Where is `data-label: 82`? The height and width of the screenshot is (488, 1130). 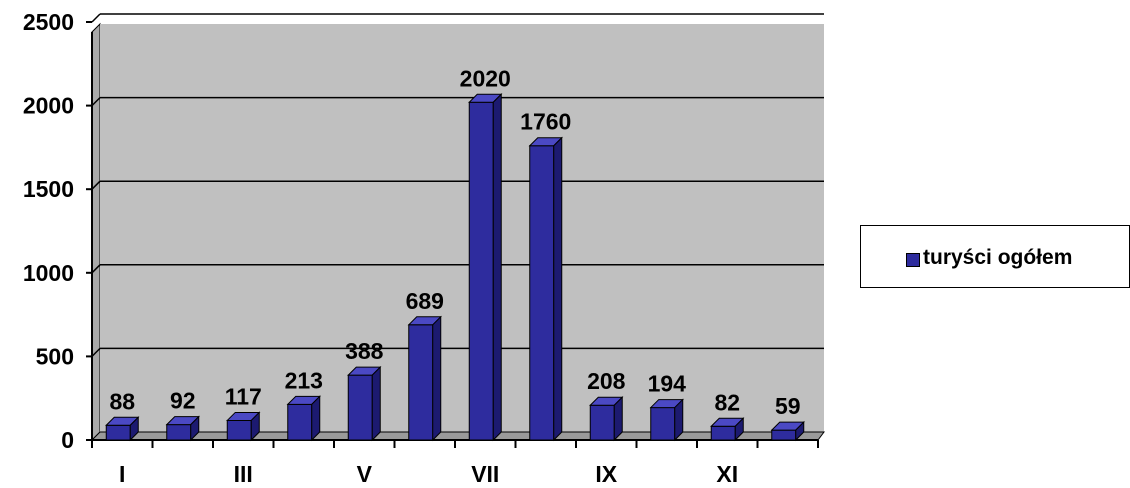 data-label: 82 is located at coordinates (727, 402).